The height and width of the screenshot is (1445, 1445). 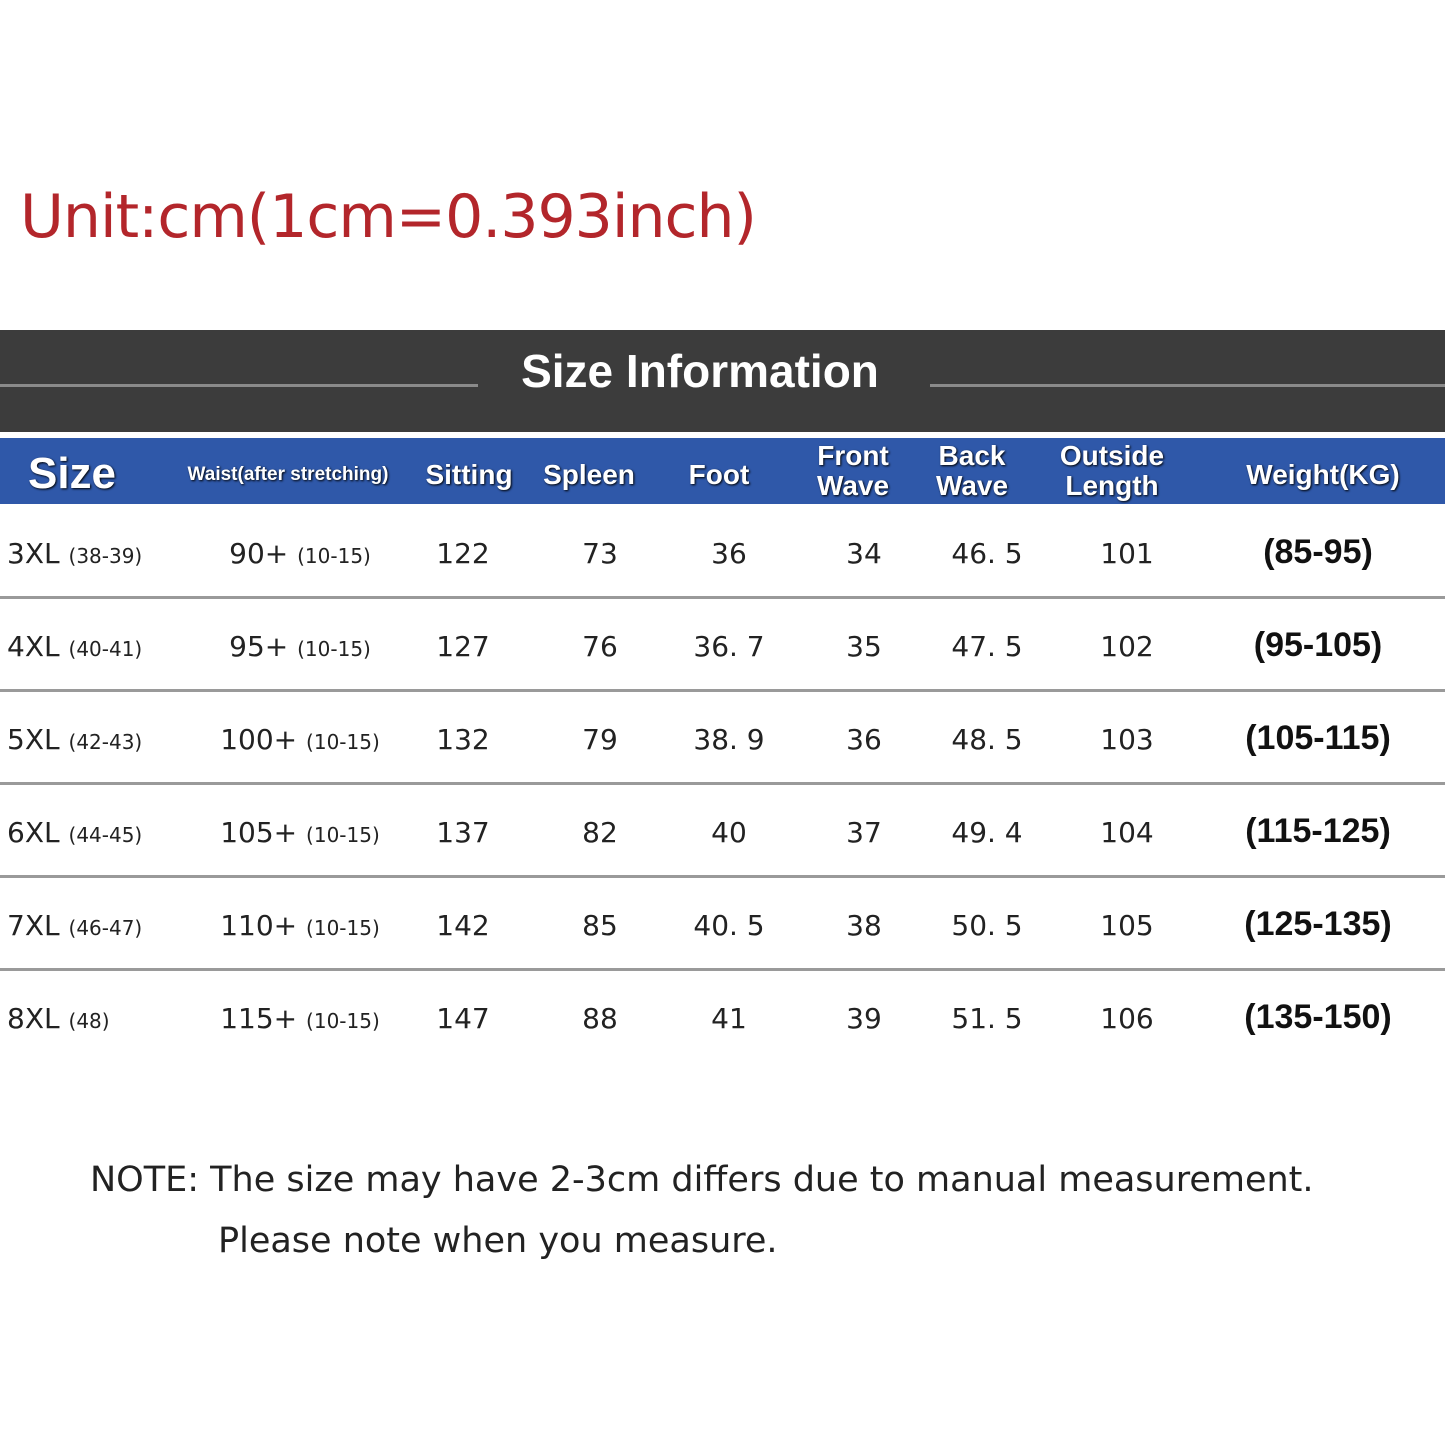 I want to click on cell-back: 50. 5, so click(x=987, y=925).